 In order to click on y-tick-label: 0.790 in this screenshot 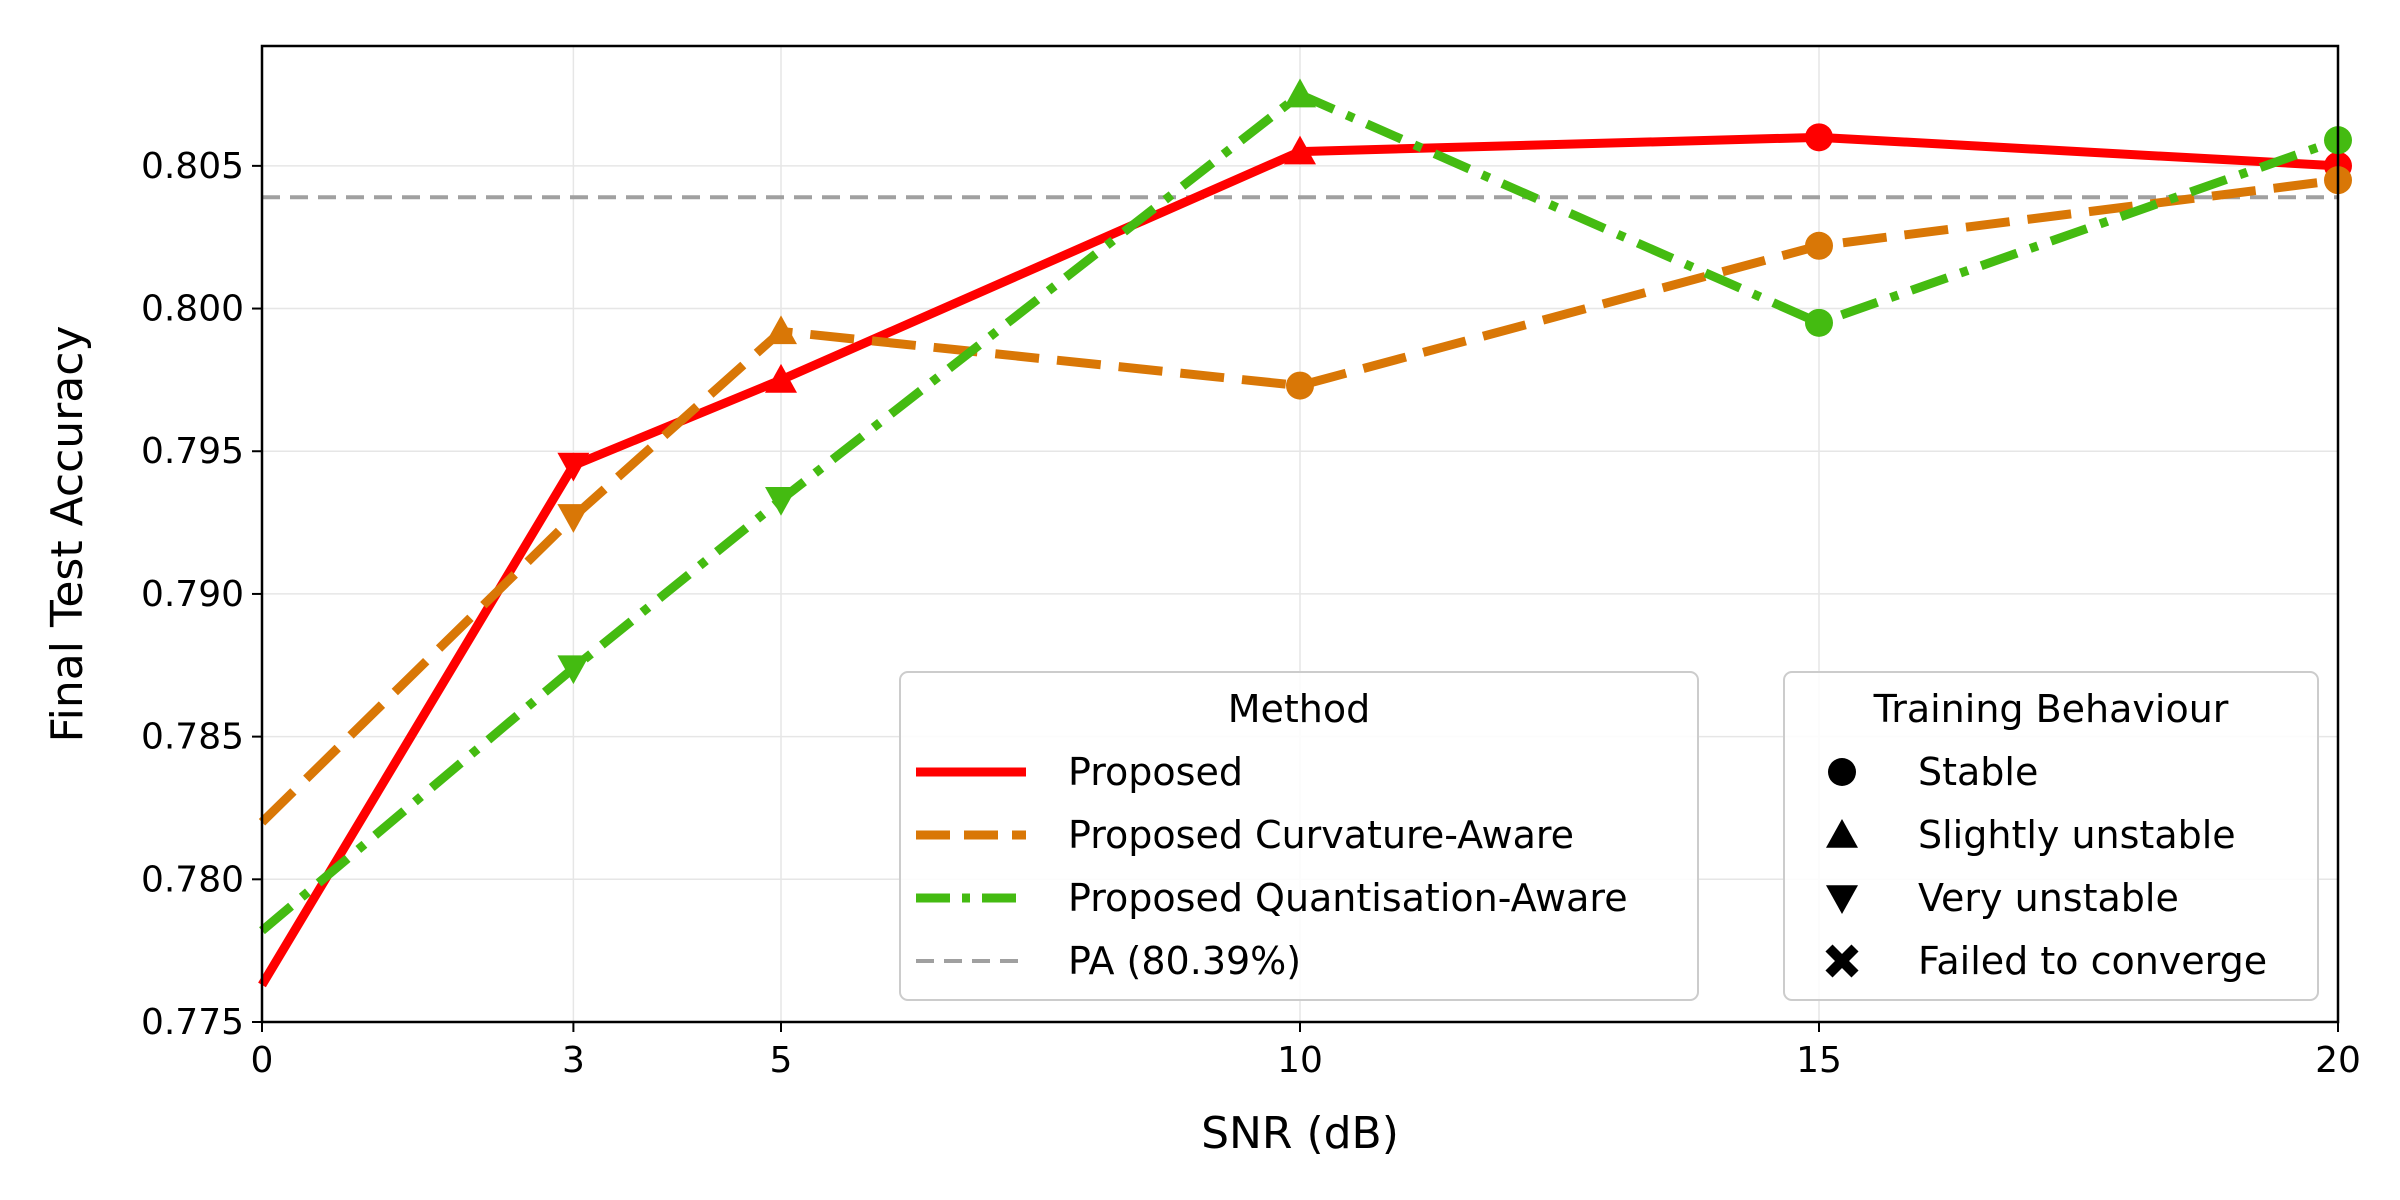, I will do `click(192, 594)`.